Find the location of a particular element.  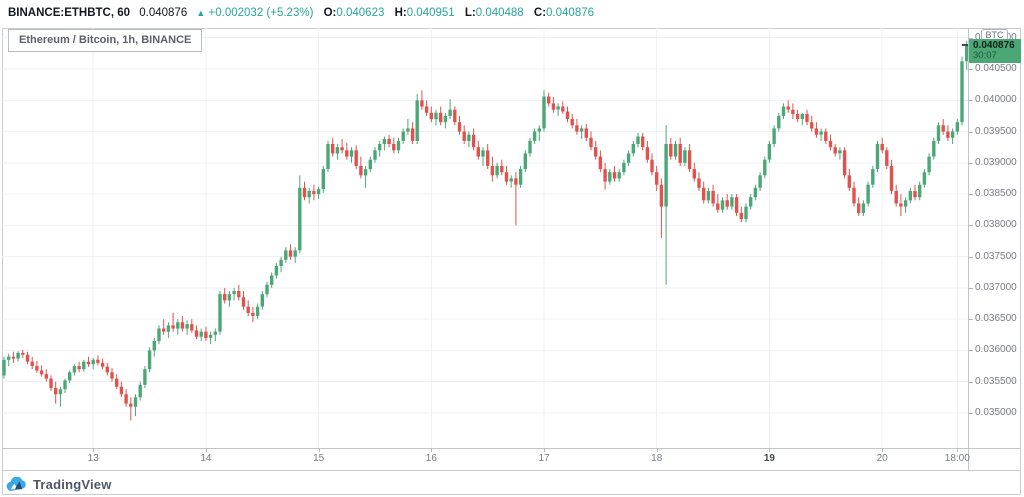

time-label: 17 is located at coordinates (544, 458).